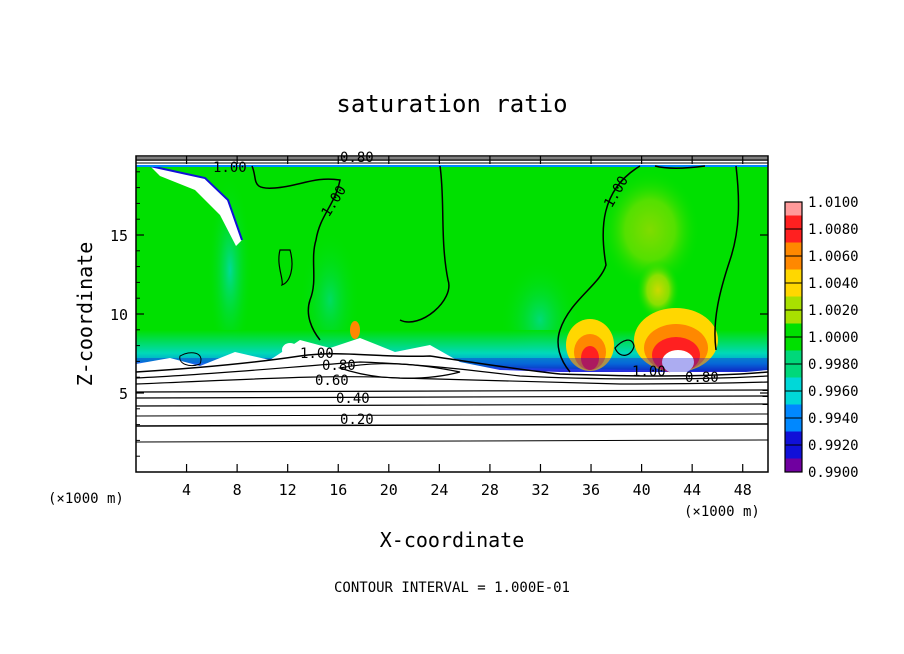 This screenshot has width=904, height=654. What do you see at coordinates (119, 315) in the screenshot?
I see `y-tick-label: 10` at bounding box center [119, 315].